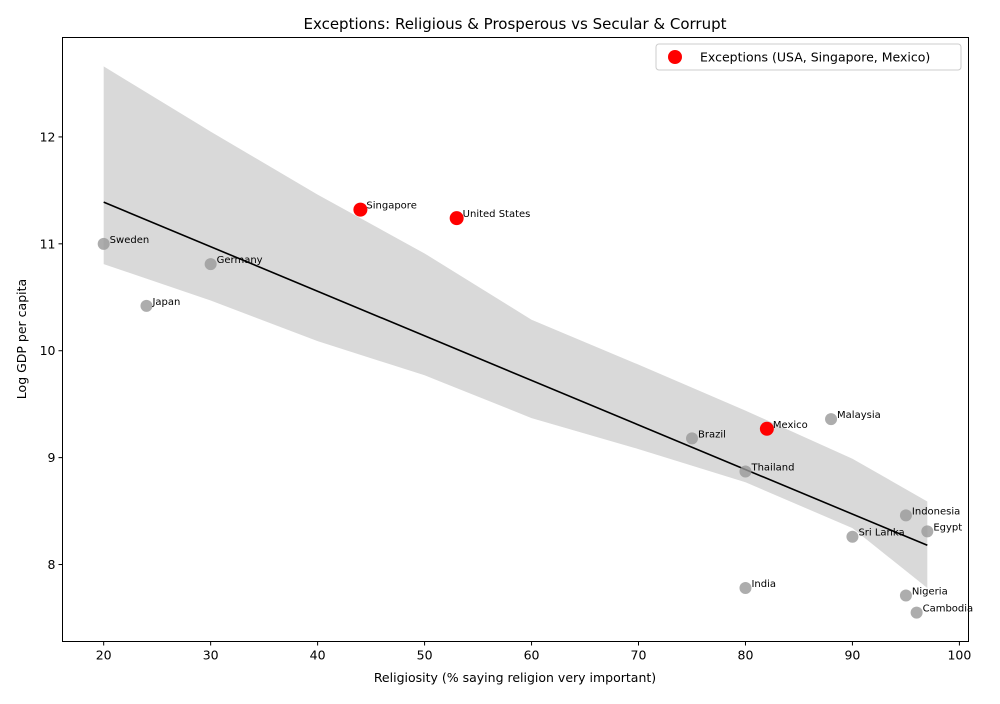 The width and height of the screenshot is (1000, 704). What do you see at coordinates (48, 136) in the screenshot?
I see `y-tick-label: 12` at bounding box center [48, 136].